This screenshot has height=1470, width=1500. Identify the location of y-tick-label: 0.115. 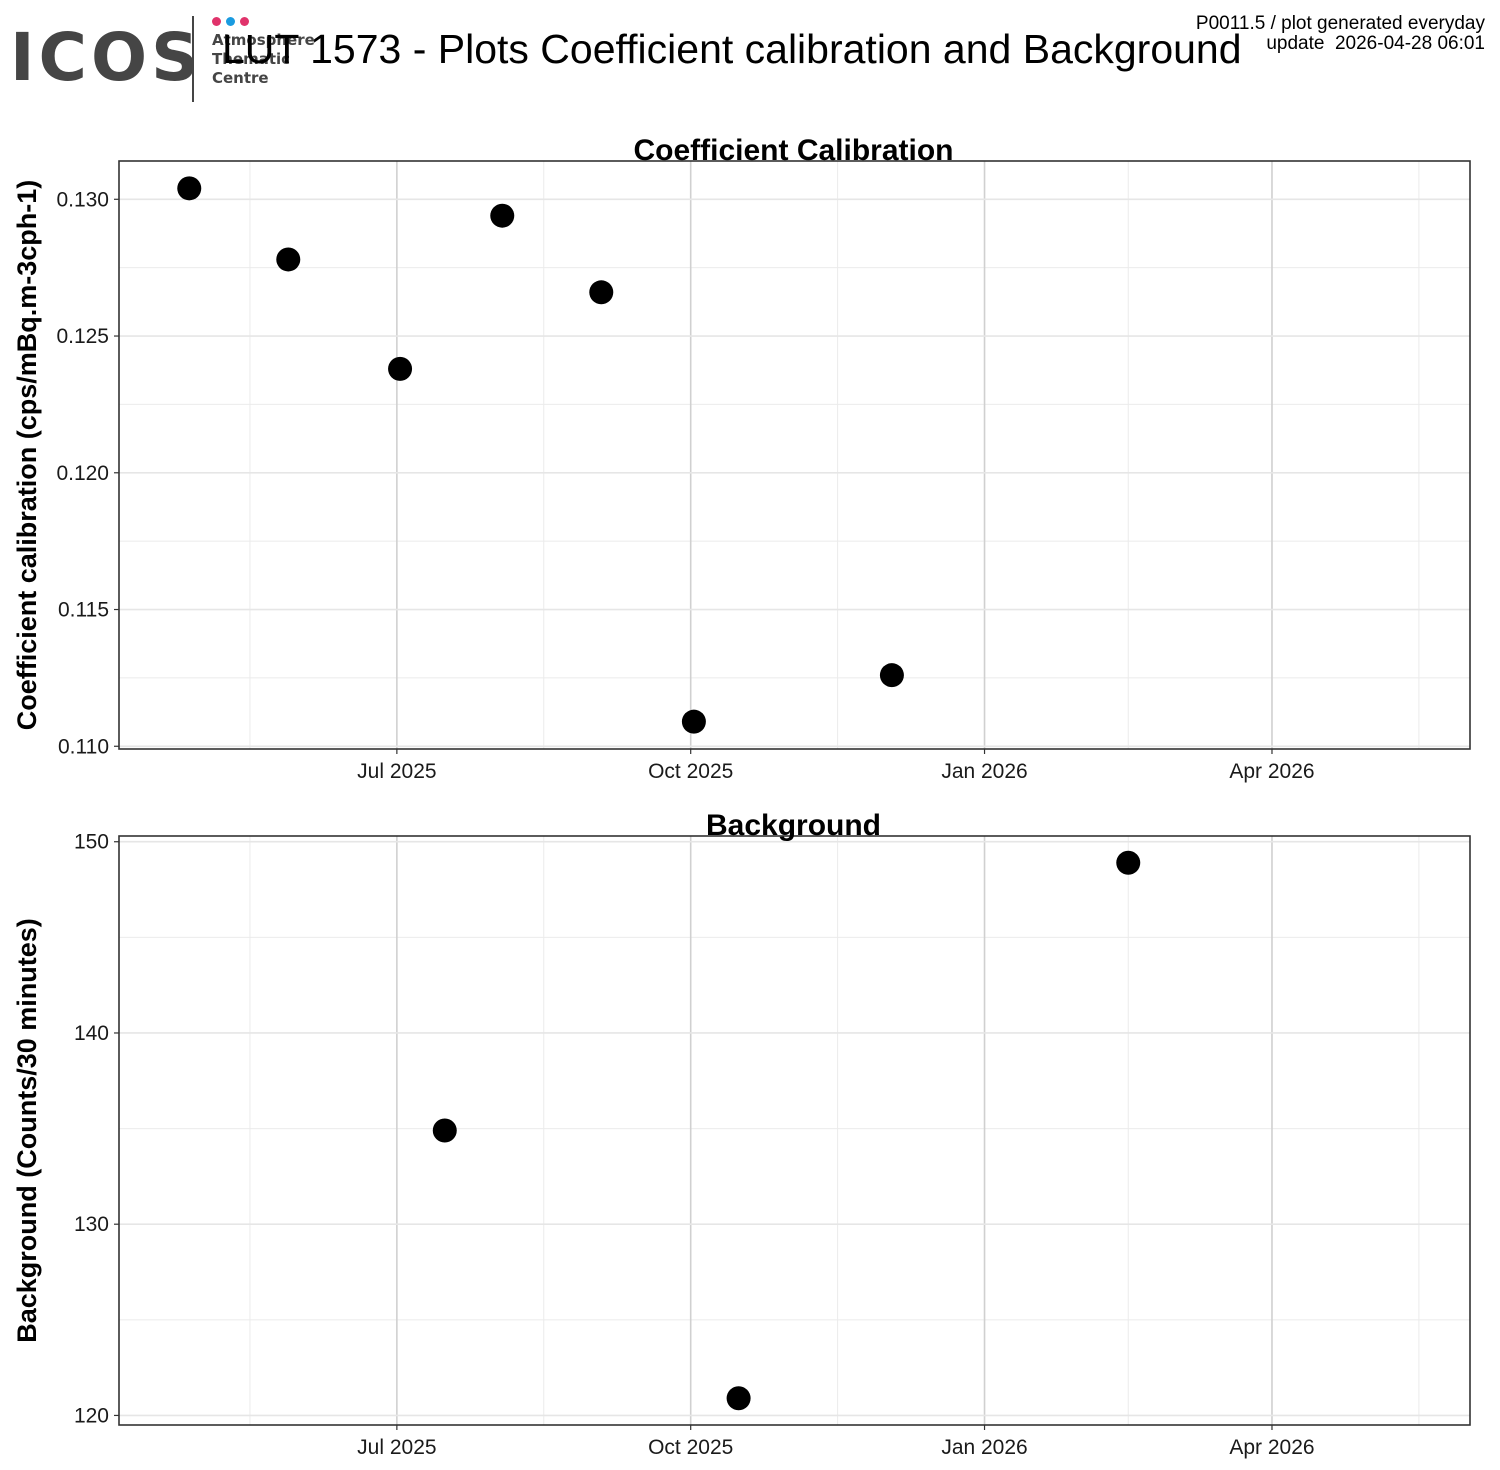
(83, 610).